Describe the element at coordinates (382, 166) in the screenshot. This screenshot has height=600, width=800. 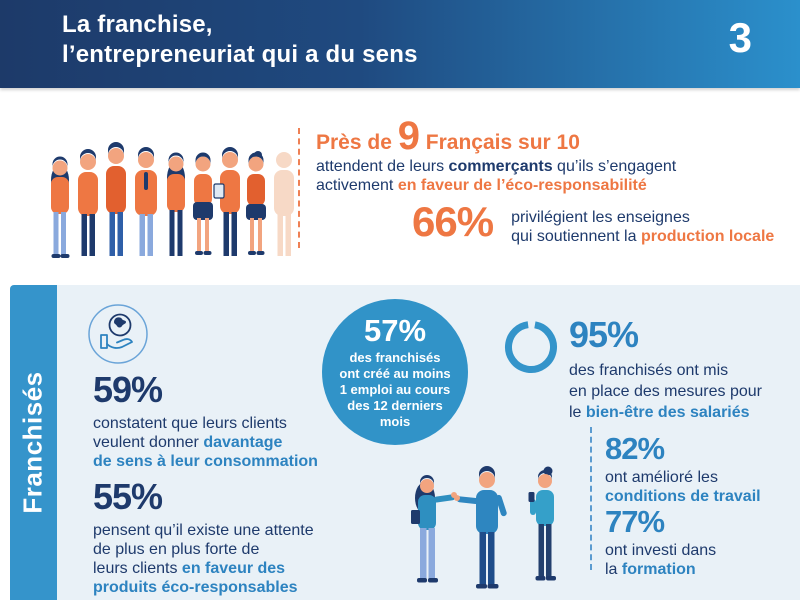
I see `stat-9-line1-start: attendent de leurs` at that location.